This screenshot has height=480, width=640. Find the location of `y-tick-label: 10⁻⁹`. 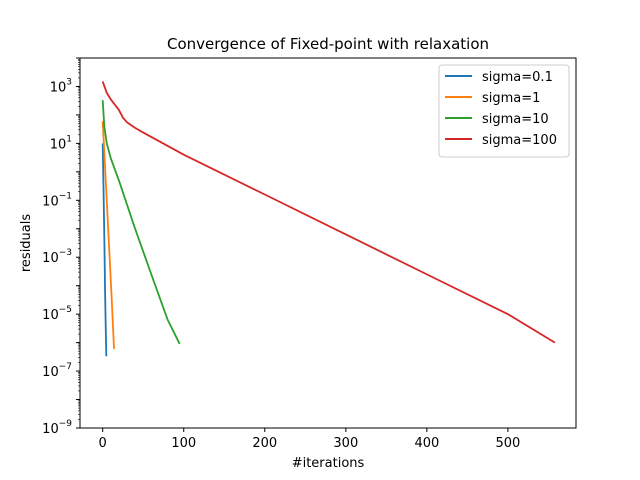

y-tick-label: 10⁻⁹ is located at coordinates (57, 428).